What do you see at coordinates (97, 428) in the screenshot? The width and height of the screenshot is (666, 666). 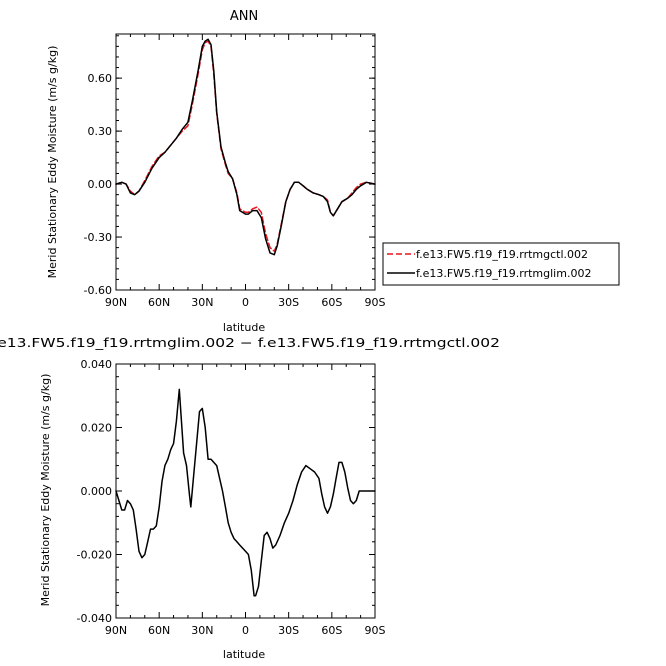 I see `y-tick-label: 0.020` at bounding box center [97, 428].